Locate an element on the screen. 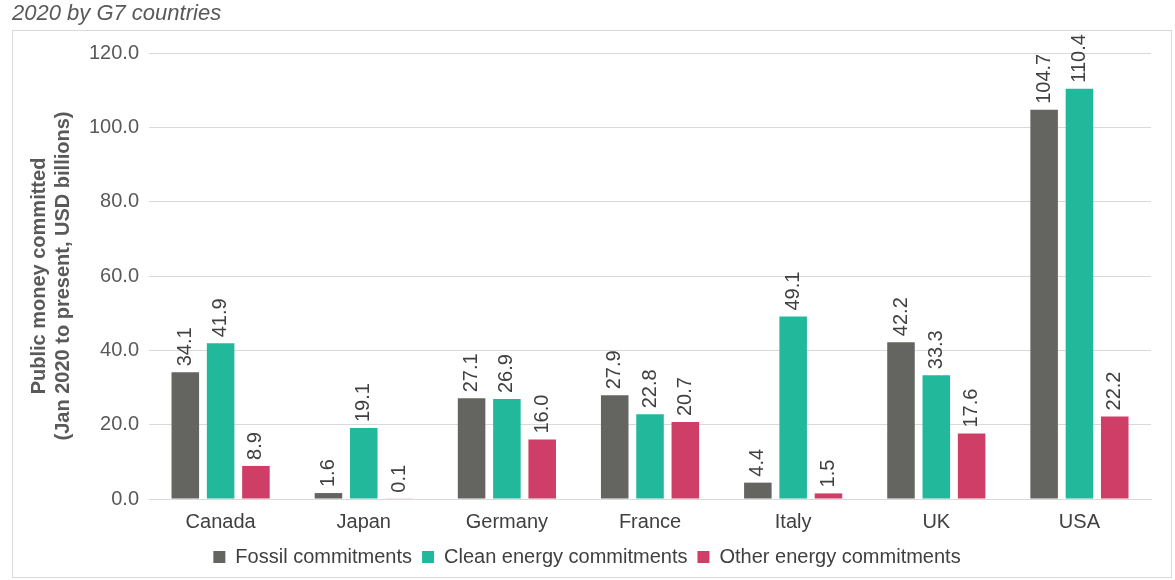  x-tick-label: Italy is located at coordinates (793, 520).